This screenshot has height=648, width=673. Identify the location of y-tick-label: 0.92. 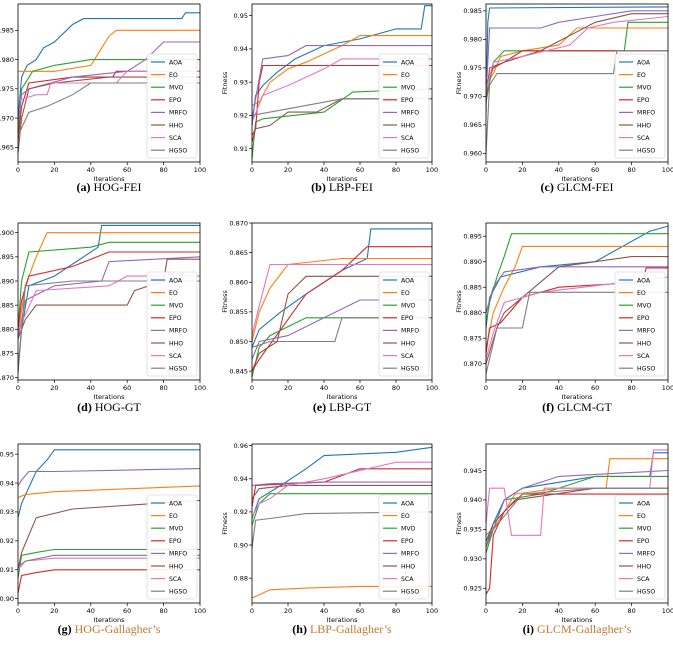
(241, 512).